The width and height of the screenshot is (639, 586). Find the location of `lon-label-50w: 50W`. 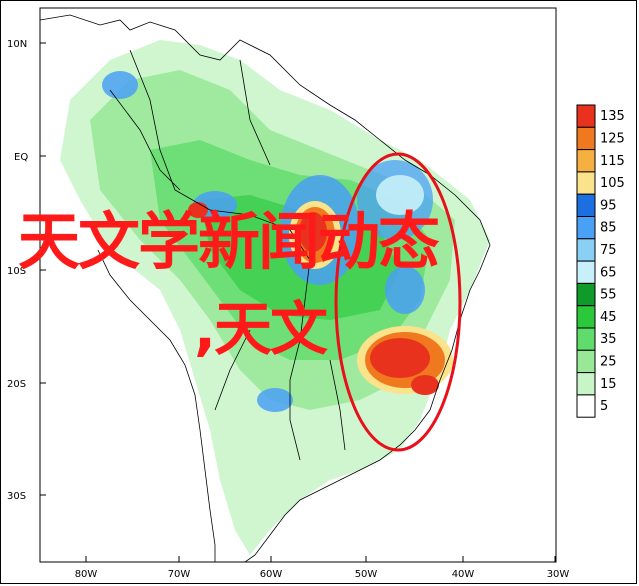

lon-label-50w: 50W is located at coordinates (366, 574).